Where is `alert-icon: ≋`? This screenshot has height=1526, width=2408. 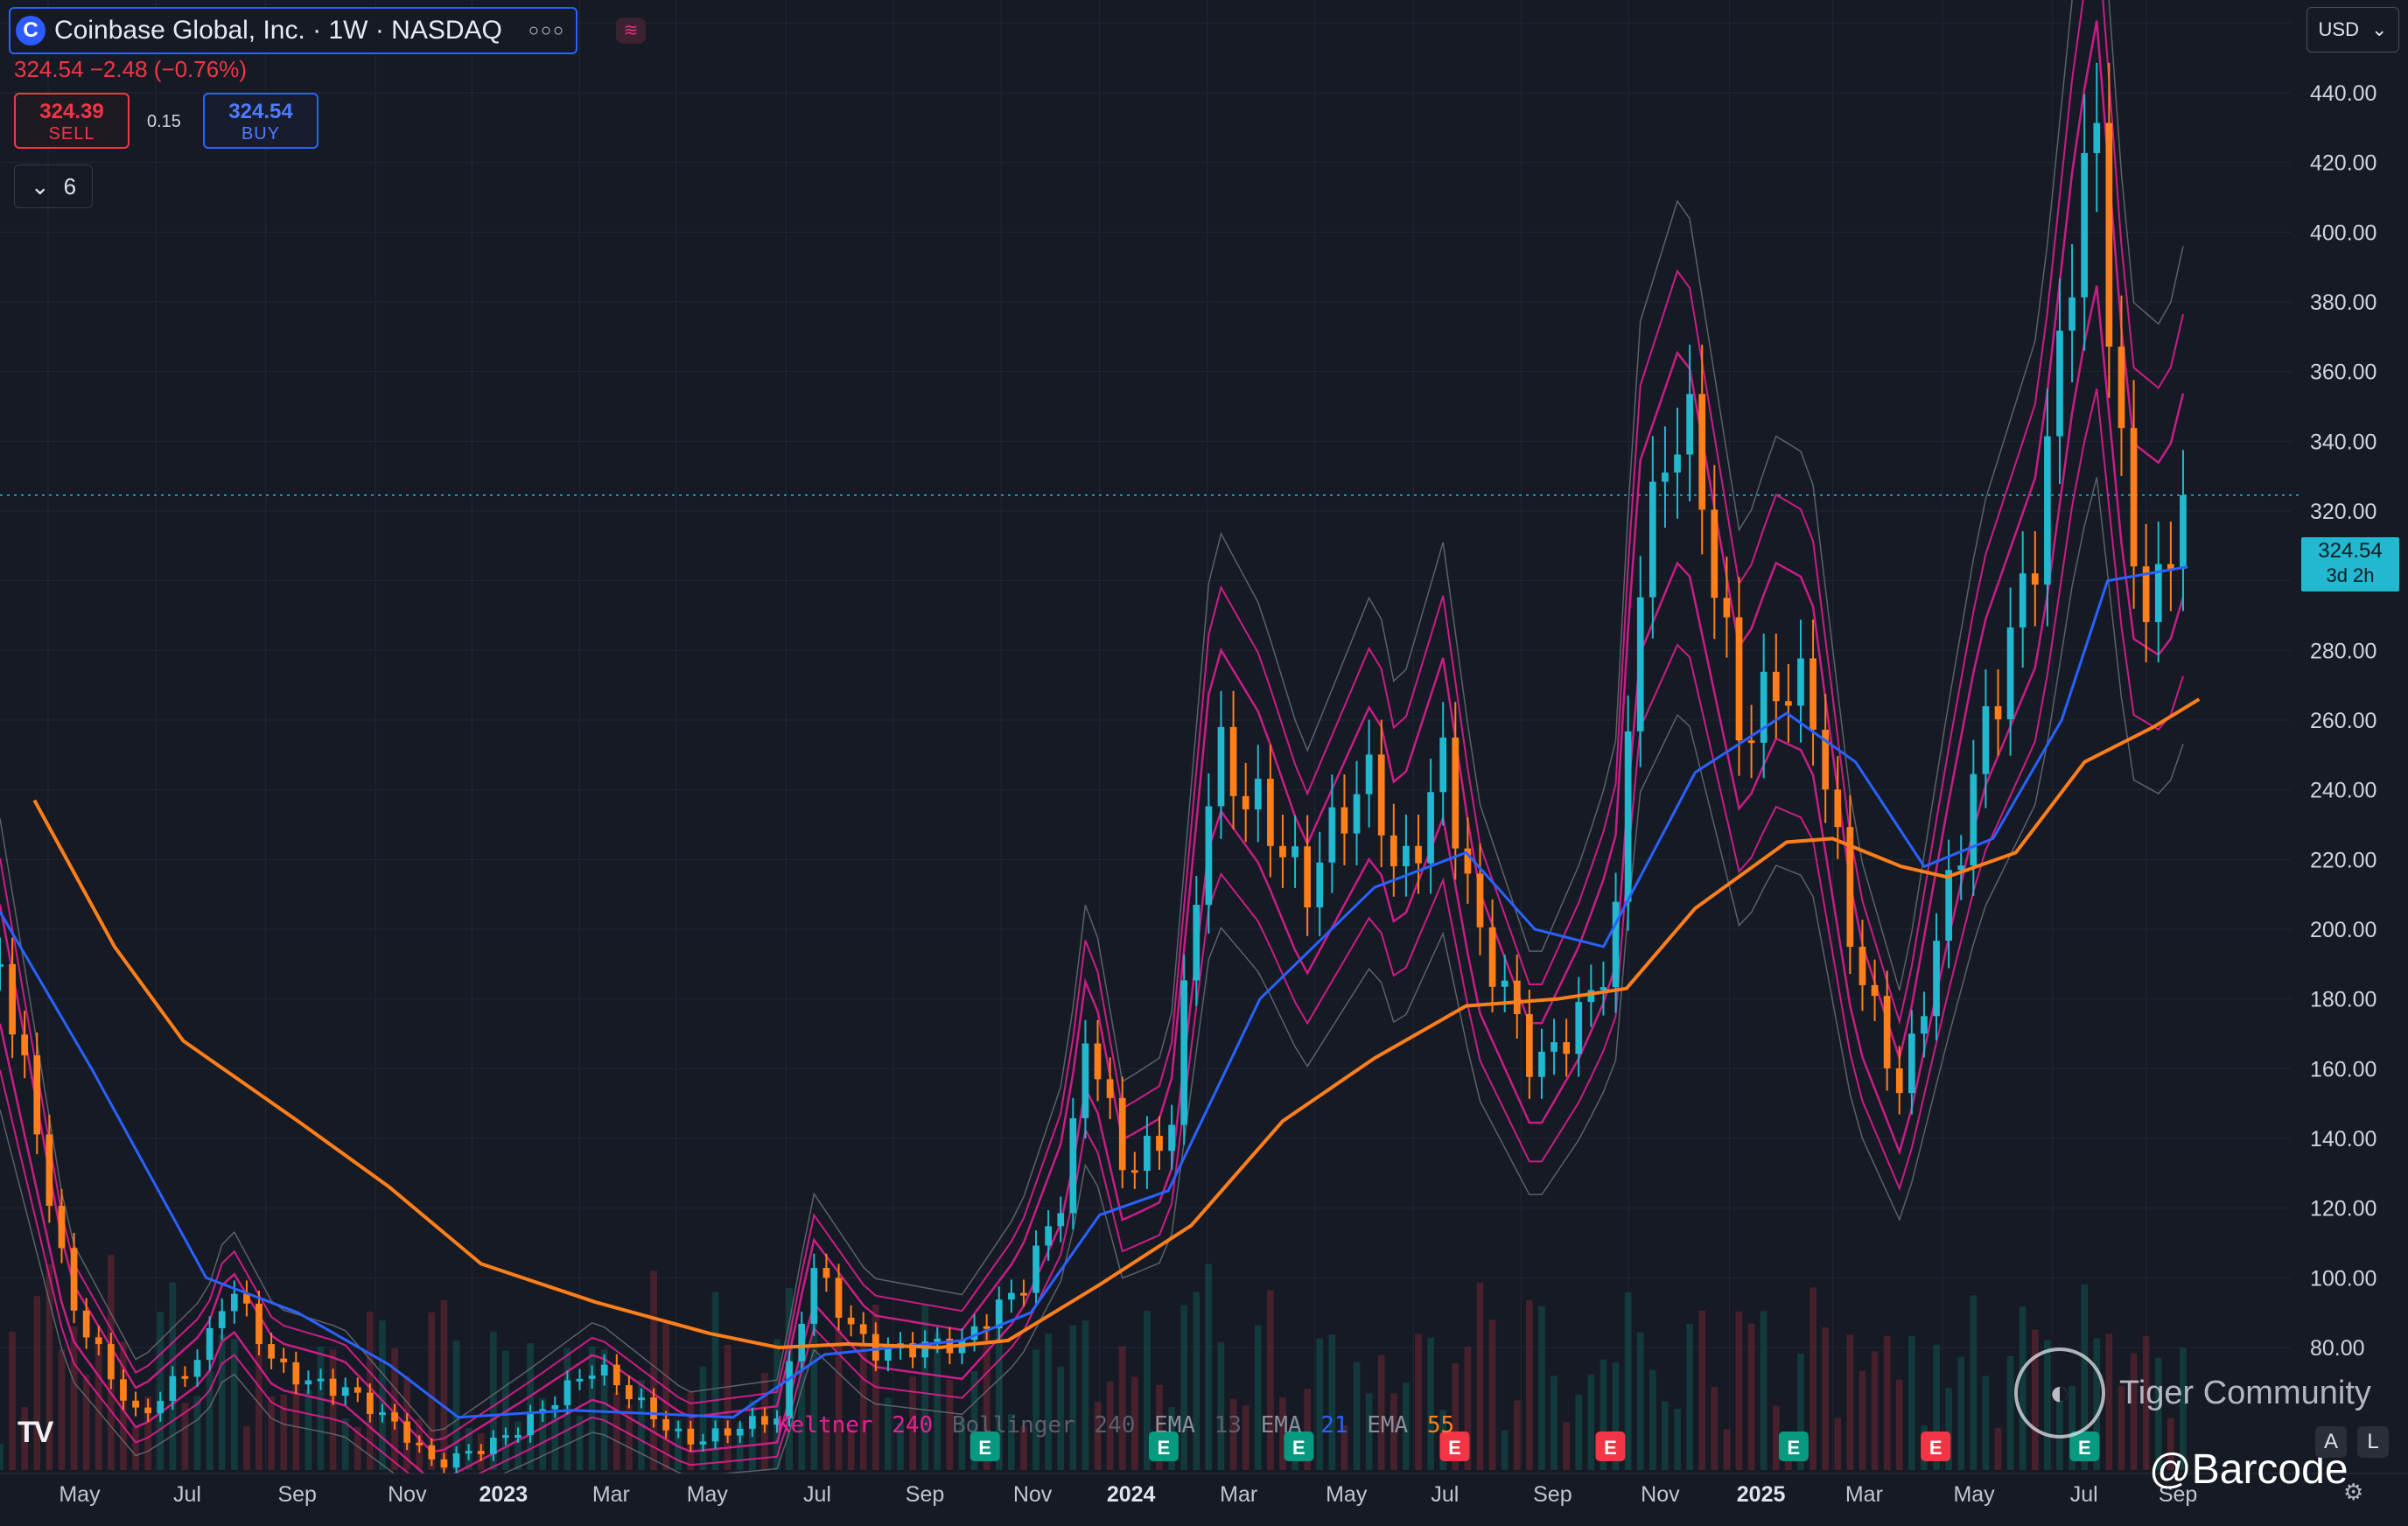 alert-icon: ≋ is located at coordinates (631, 31).